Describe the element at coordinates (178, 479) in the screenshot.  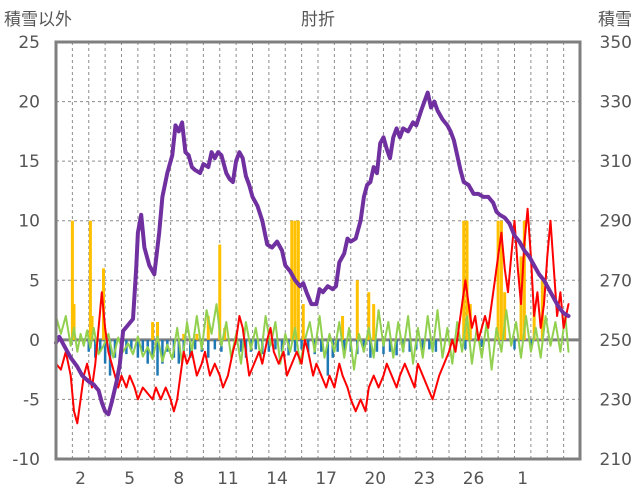
I see `x-tick-label: 8` at that location.